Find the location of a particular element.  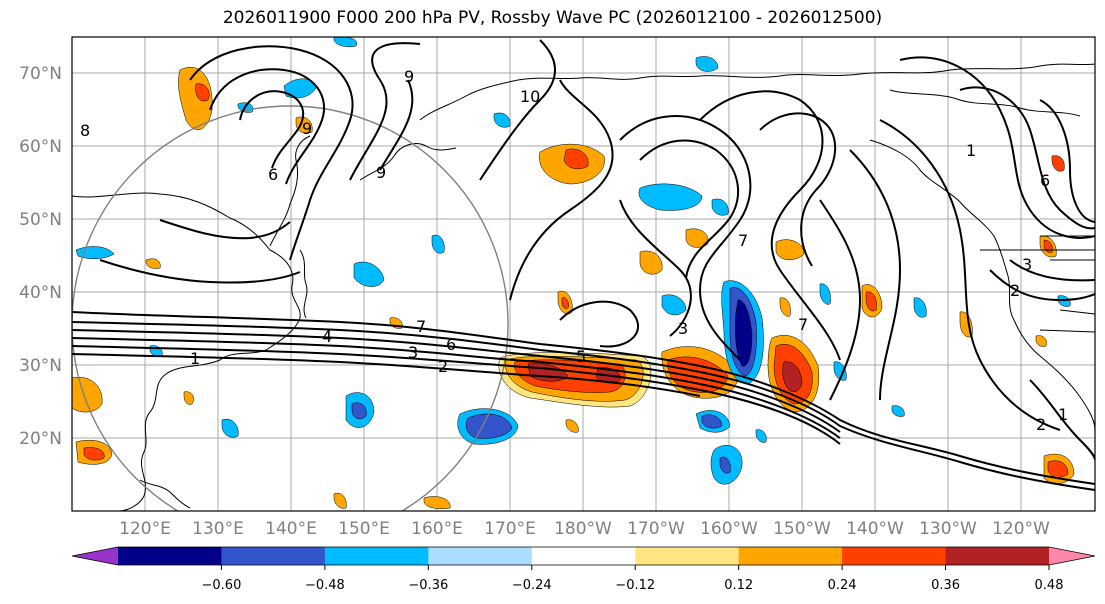

colorbar-tick-label: −0.12 is located at coordinates (635, 585).